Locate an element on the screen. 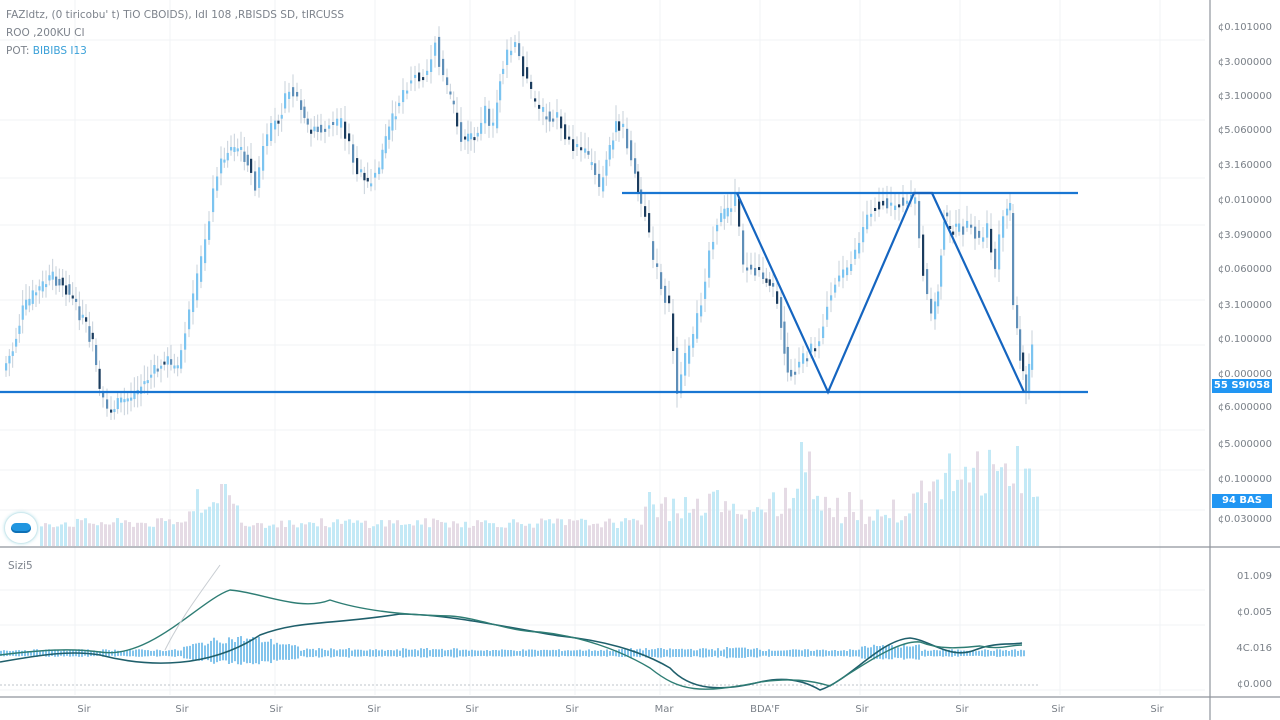  cloud-icon is located at coordinates (21, 528).